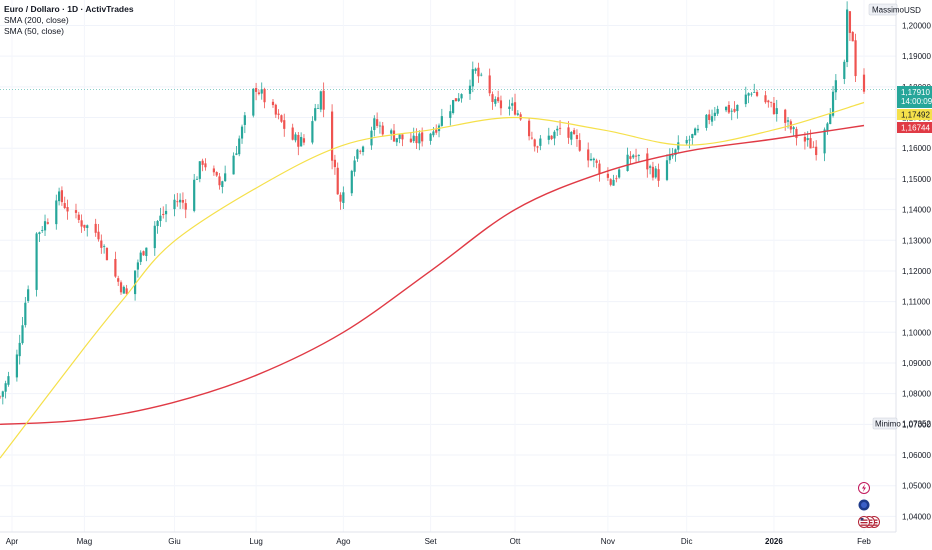 The width and height of the screenshot is (932, 550). What do you see at coordinates (69, 9) in the screenshot?
I see `symbol-title: Euro / Dollaro · 1D · ActivTrades` at bounding box center [69, 9].